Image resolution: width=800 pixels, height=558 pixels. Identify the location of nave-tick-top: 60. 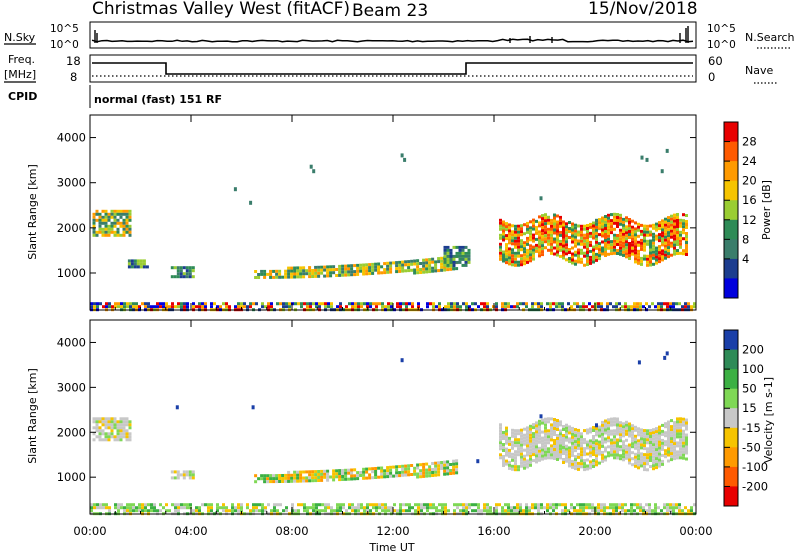
(715, 61).